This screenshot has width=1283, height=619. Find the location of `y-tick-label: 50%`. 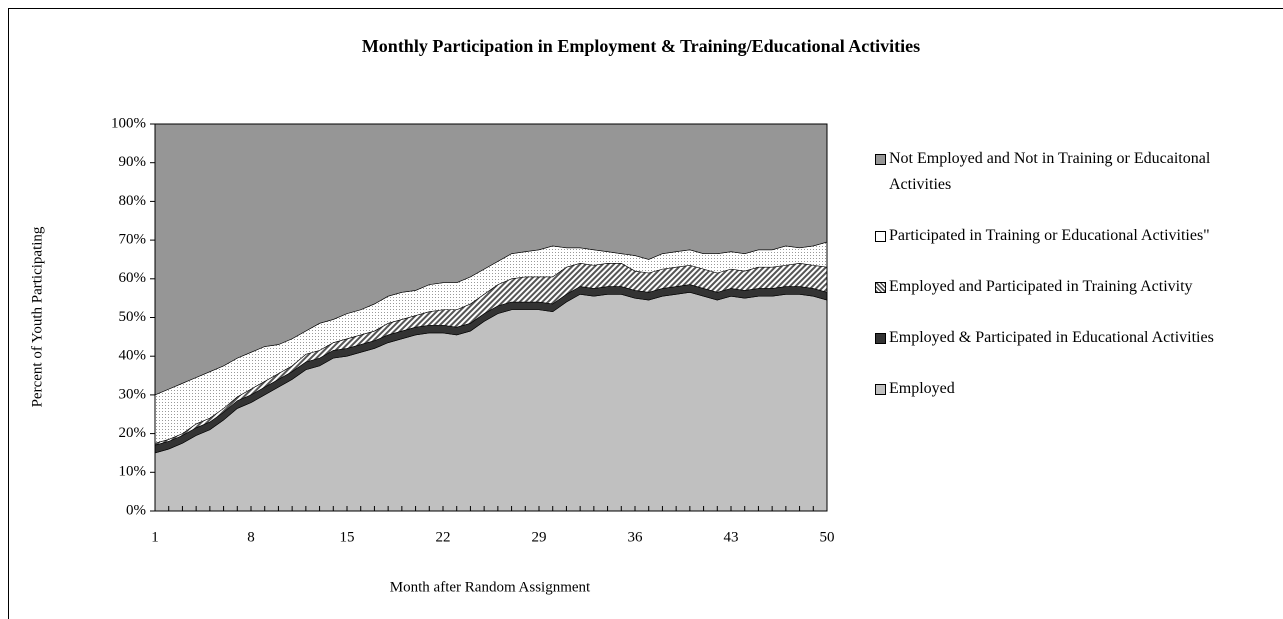

y-tick-label: 50% is located at coordinates (133, 317).